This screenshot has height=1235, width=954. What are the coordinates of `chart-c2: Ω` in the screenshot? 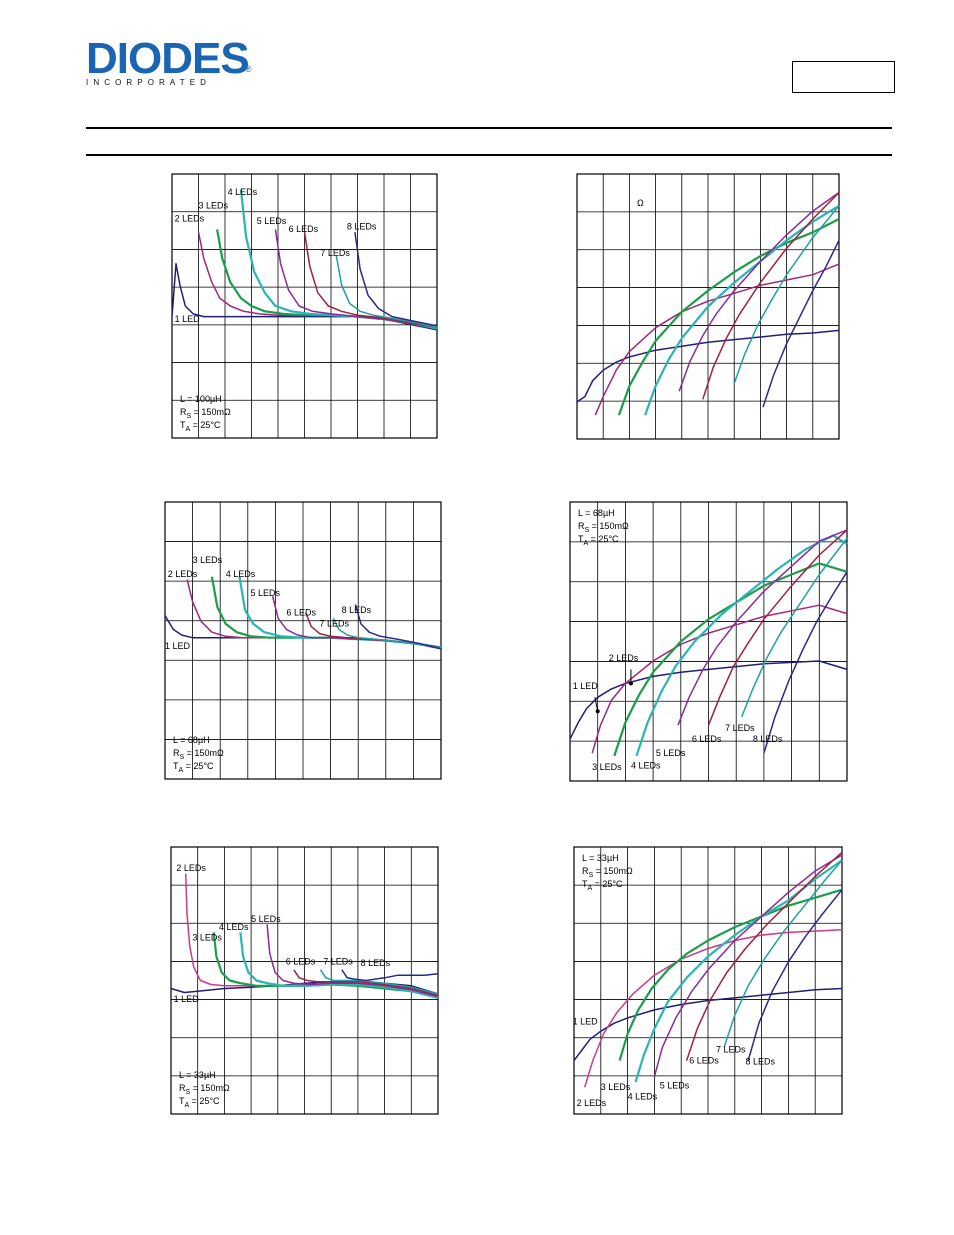 It's located at (708, 306).